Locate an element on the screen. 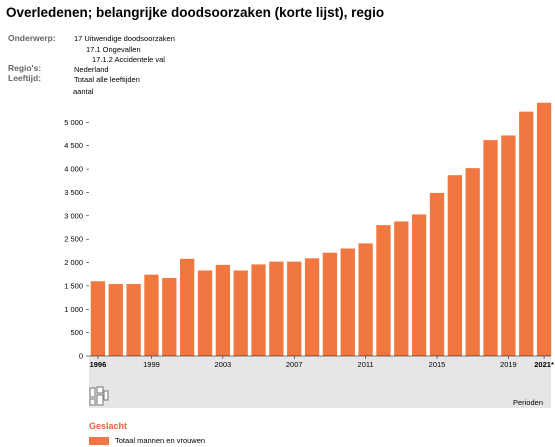 This screenshot has width=555, height=447. legend-swatch is located at coordinates (99, 441).